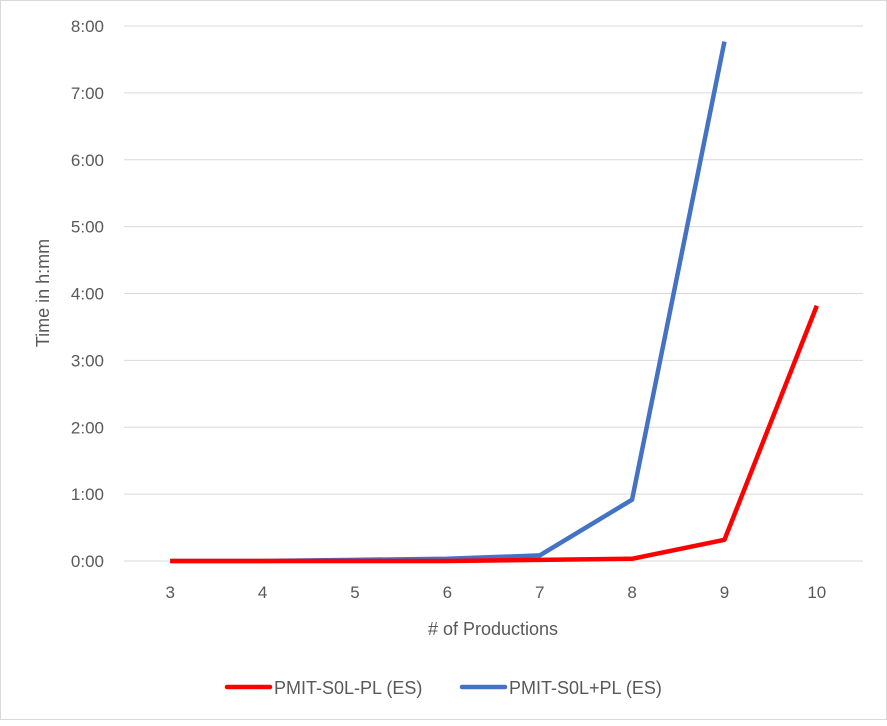 The image size is (887, 726). I want to click on y-axis-label: Time in h:mm, so click(43, 293).